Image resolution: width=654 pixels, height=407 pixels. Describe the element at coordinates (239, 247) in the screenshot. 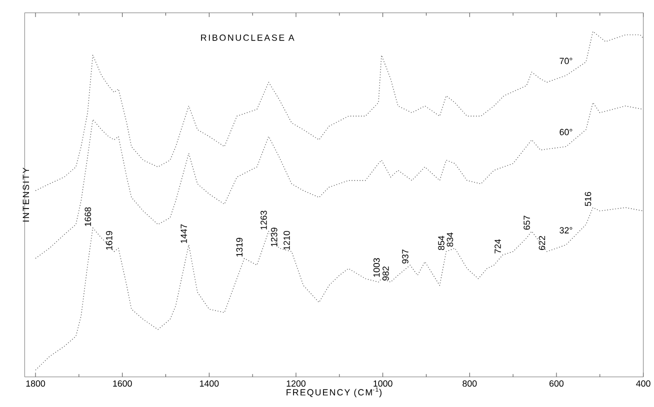

I see `annotation: 1319` at that location.